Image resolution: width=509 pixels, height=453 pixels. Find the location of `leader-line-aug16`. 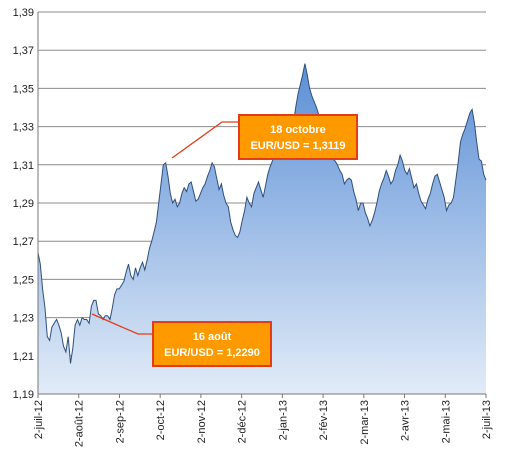

leader-line-aug16 is located at coordinates (121, 324).